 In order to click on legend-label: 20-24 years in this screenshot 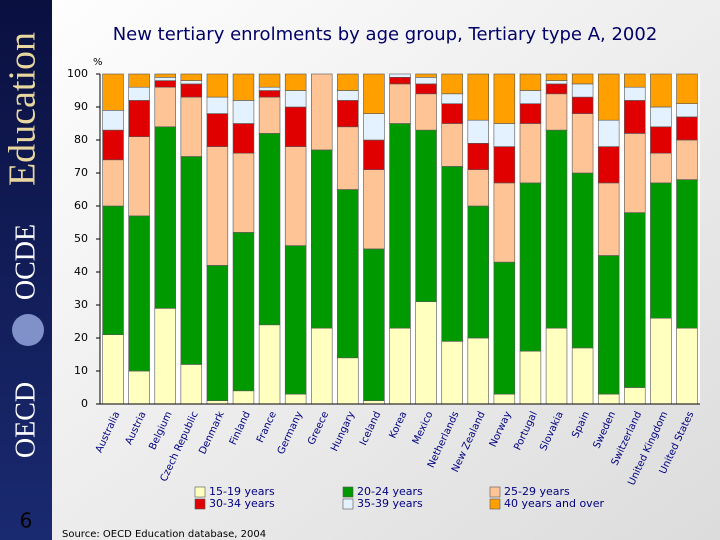, I will do `click(390, 491)`.